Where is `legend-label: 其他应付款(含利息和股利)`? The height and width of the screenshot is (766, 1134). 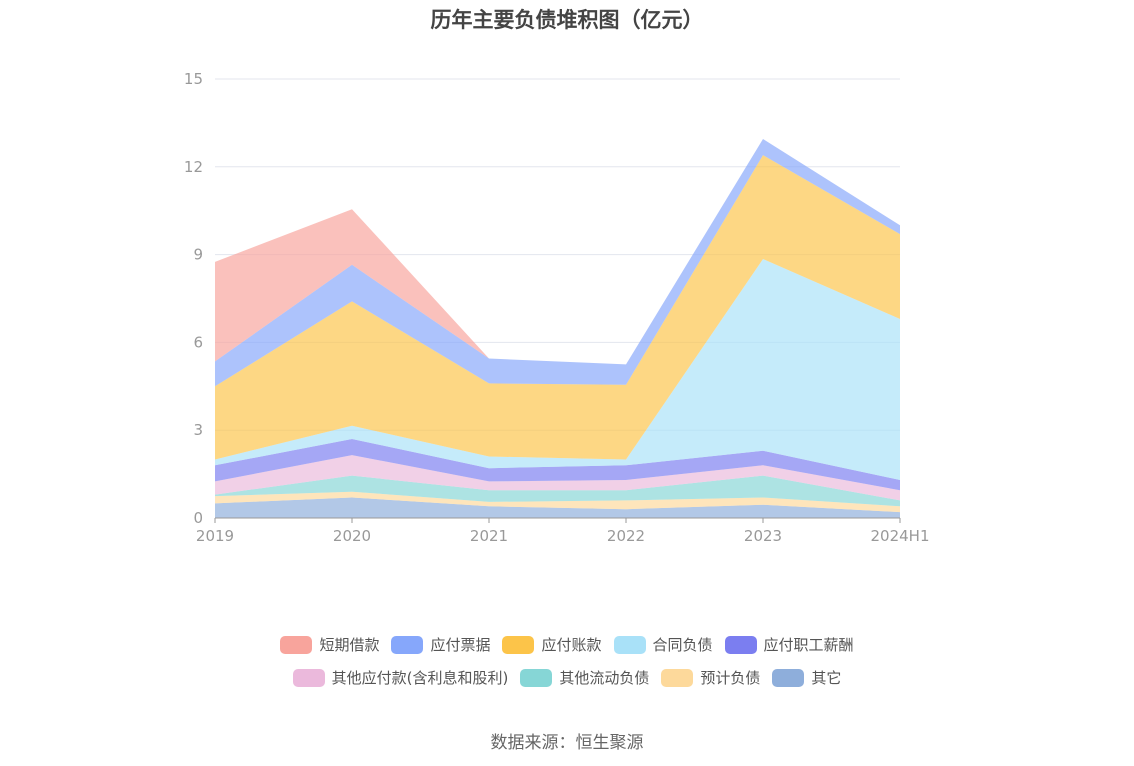
legend-label: 其他应付款(含利息和股利) is located at coordinates (420, 678).